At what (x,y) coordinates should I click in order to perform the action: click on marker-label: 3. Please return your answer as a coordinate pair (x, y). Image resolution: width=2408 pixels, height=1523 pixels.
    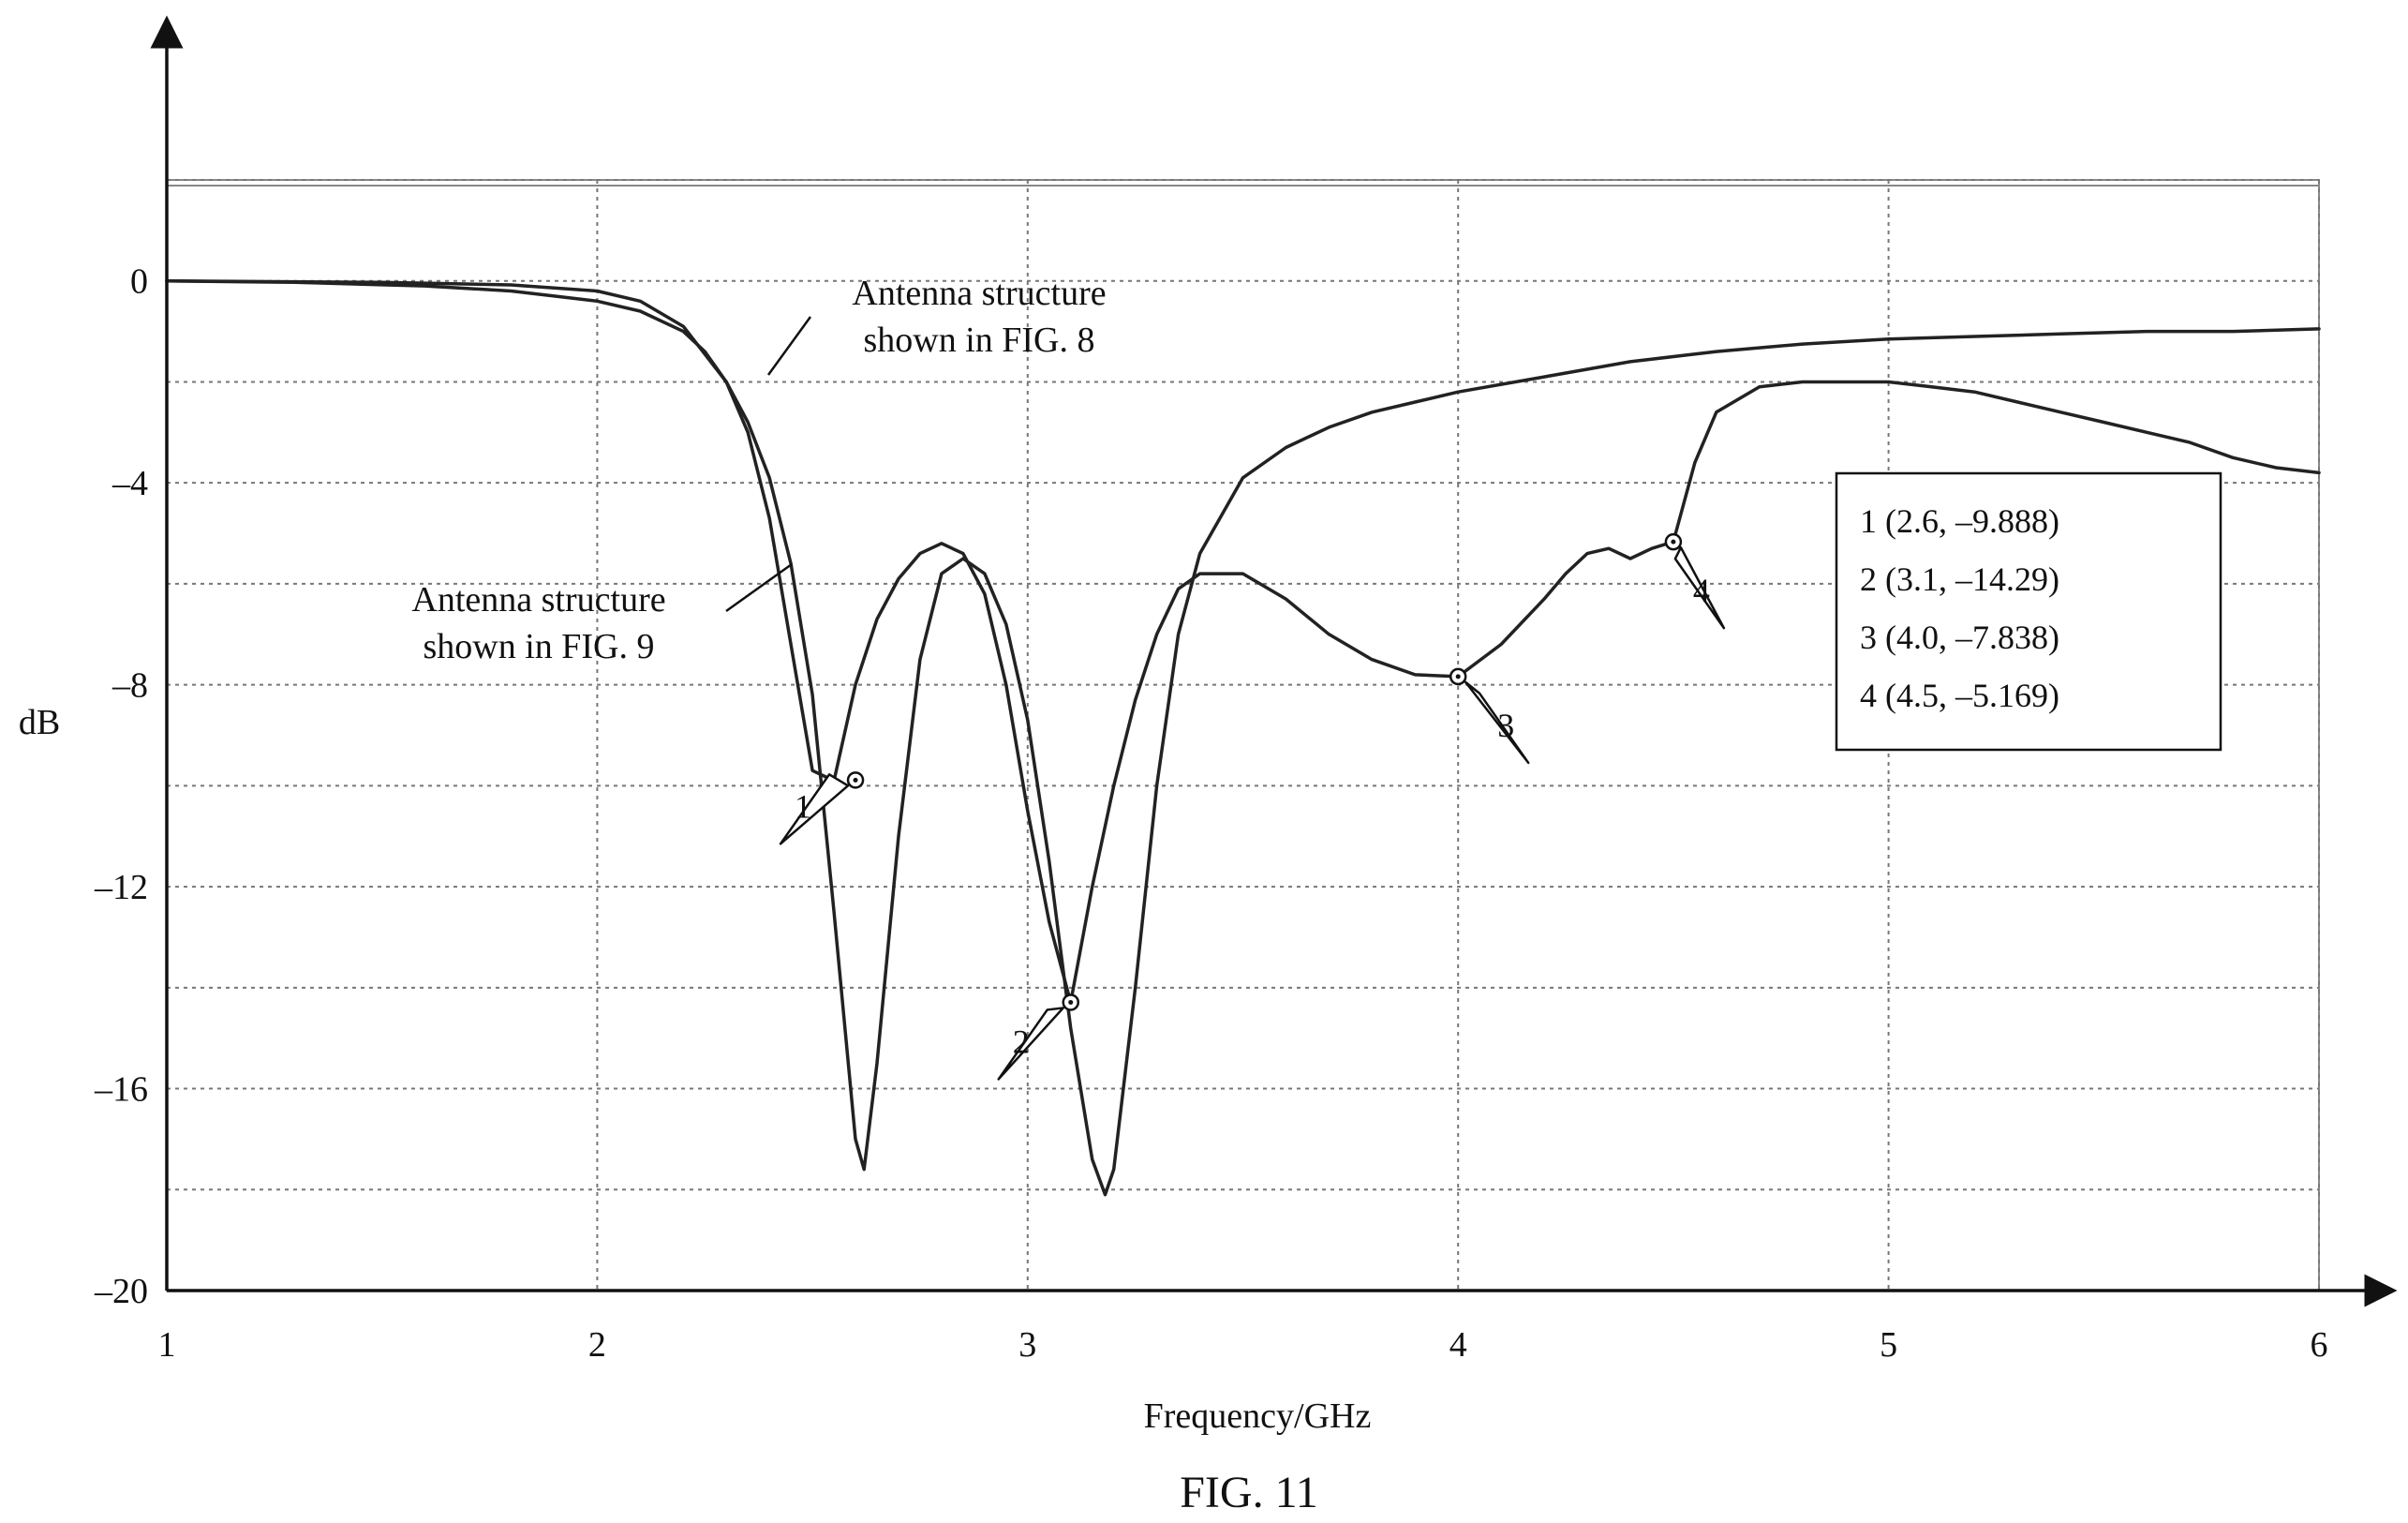
    Looking at the image, I should click on (1506, 726).